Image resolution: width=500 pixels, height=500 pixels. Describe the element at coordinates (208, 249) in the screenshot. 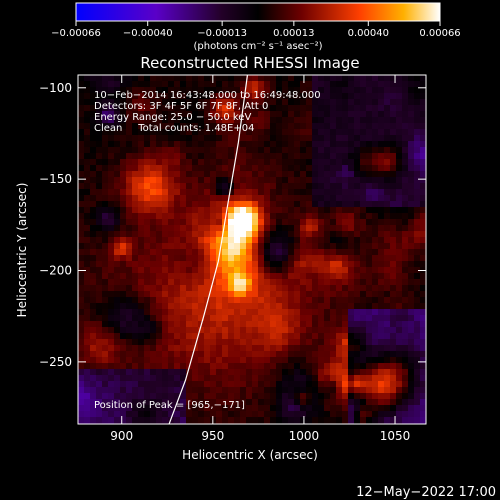

I see `solar-limb-curve` at that location.